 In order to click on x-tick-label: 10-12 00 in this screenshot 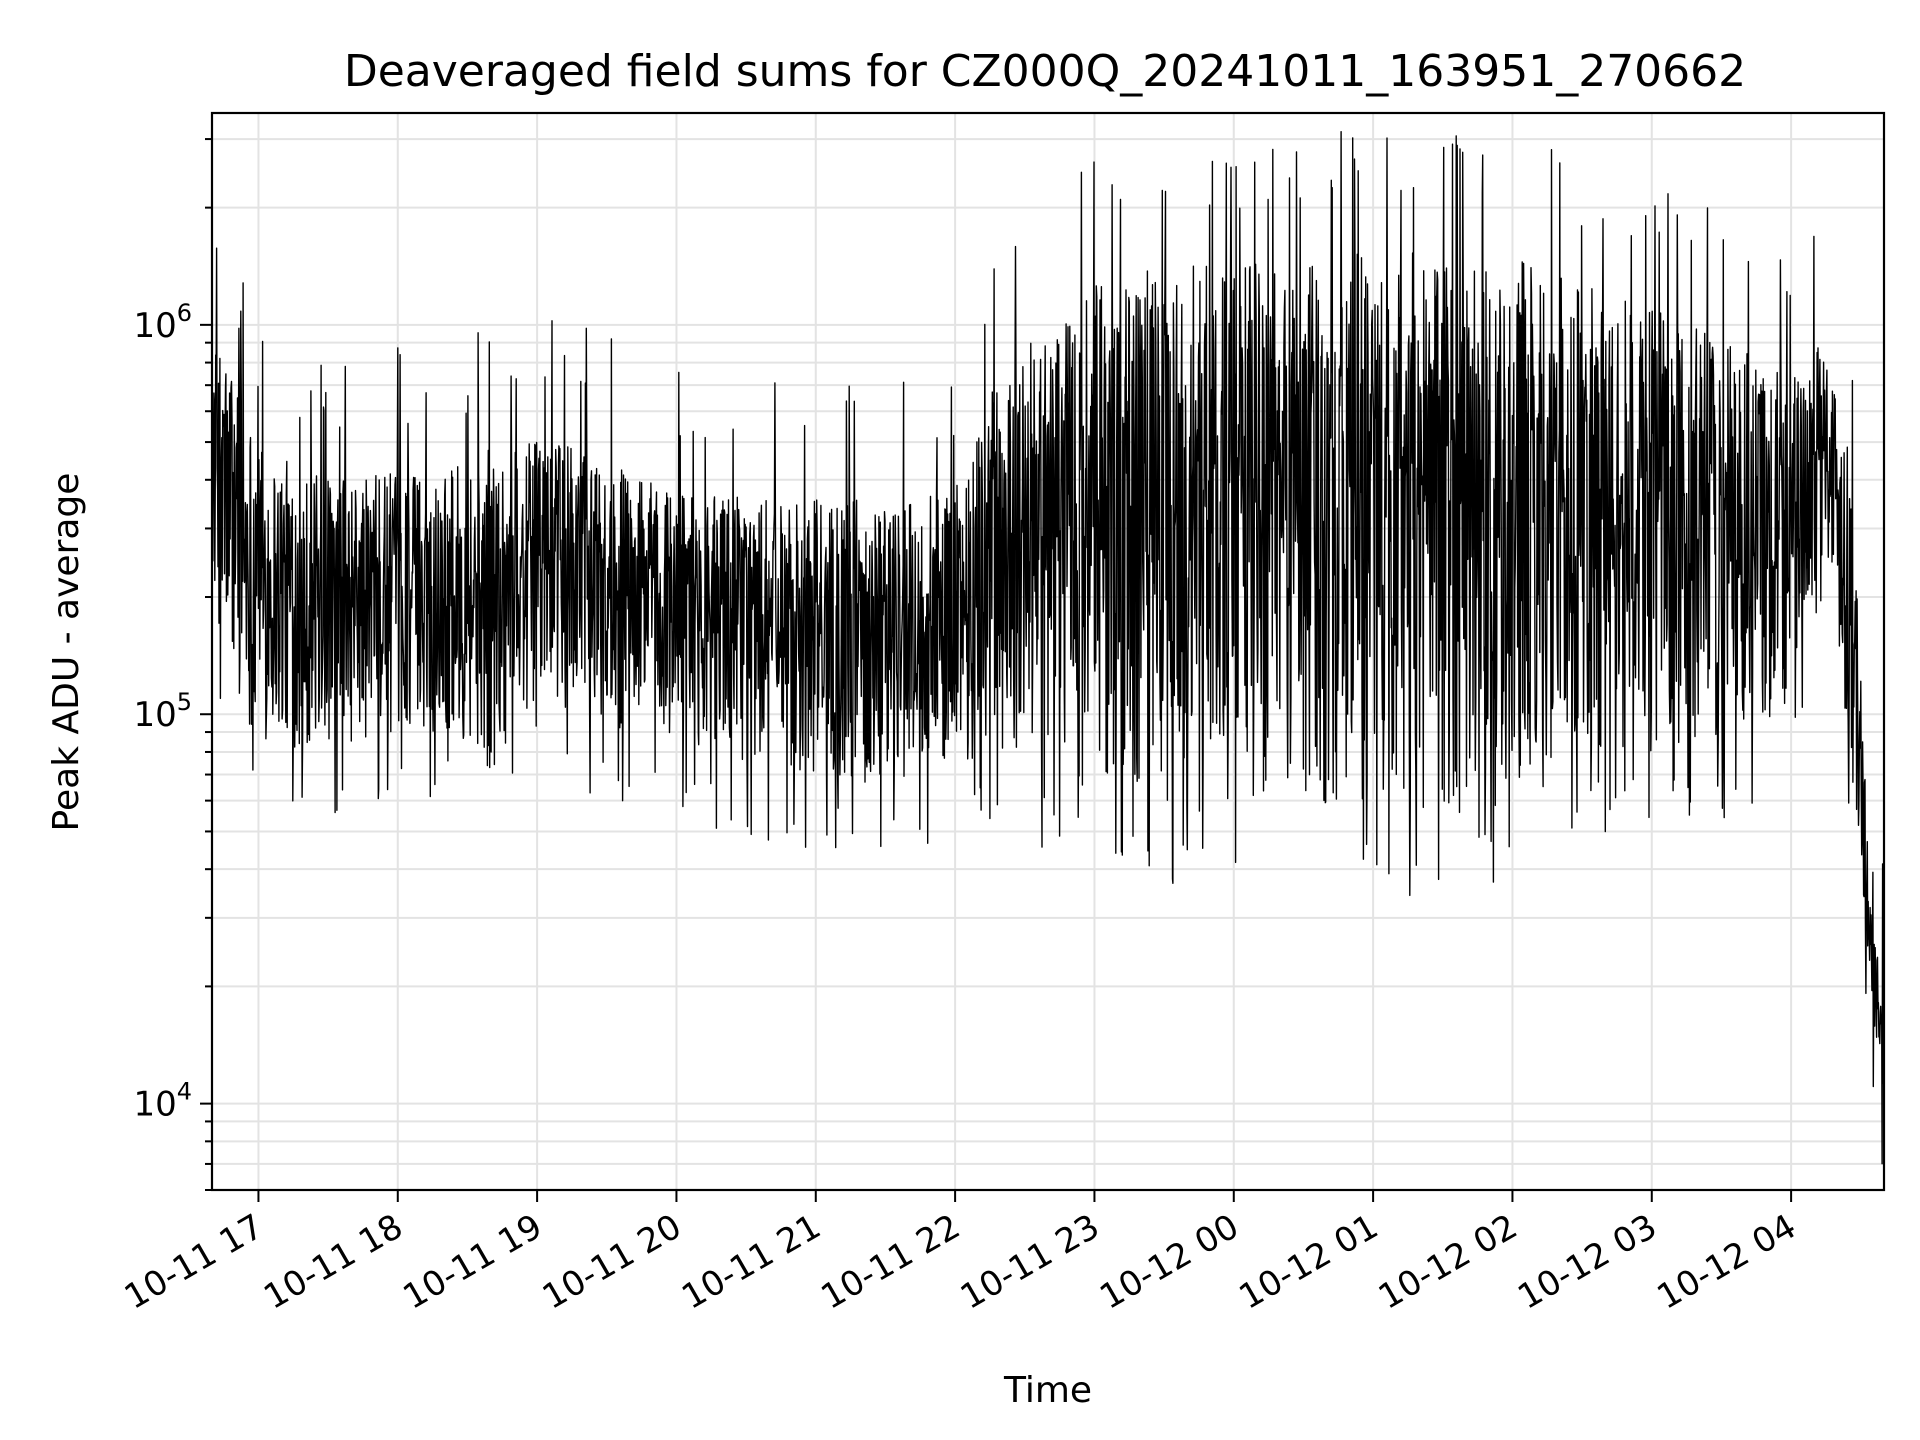, I will do `click(1169, 1262)`.